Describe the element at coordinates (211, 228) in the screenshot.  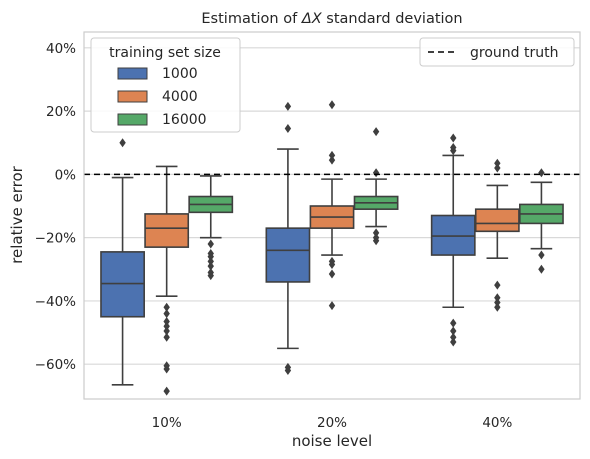
I see `box-plot-16000-10pct` at that location.